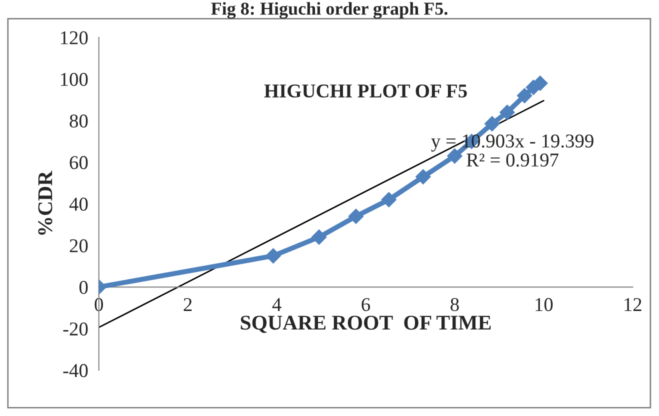 This screenshot has height=416, width=659. I want to click on y-tick-label: 120, so click(74, 37).